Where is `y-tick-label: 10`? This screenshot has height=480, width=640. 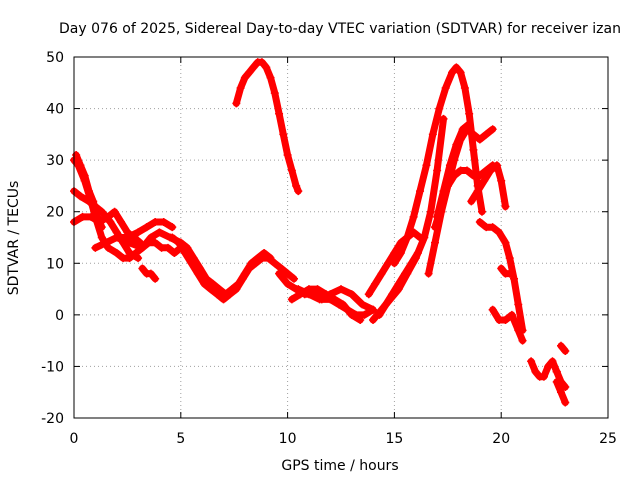
y-tick-label: 10 is located at coordinates (55, 264).